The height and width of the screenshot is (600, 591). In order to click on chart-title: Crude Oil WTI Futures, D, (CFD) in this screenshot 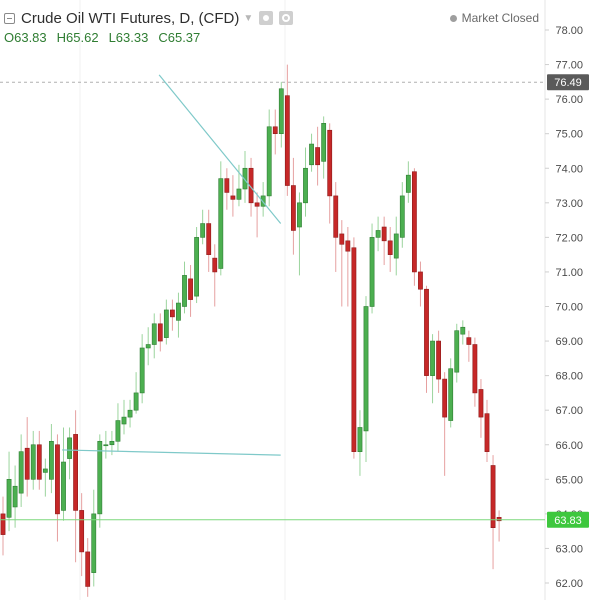, I will do `click(130, 18)`.